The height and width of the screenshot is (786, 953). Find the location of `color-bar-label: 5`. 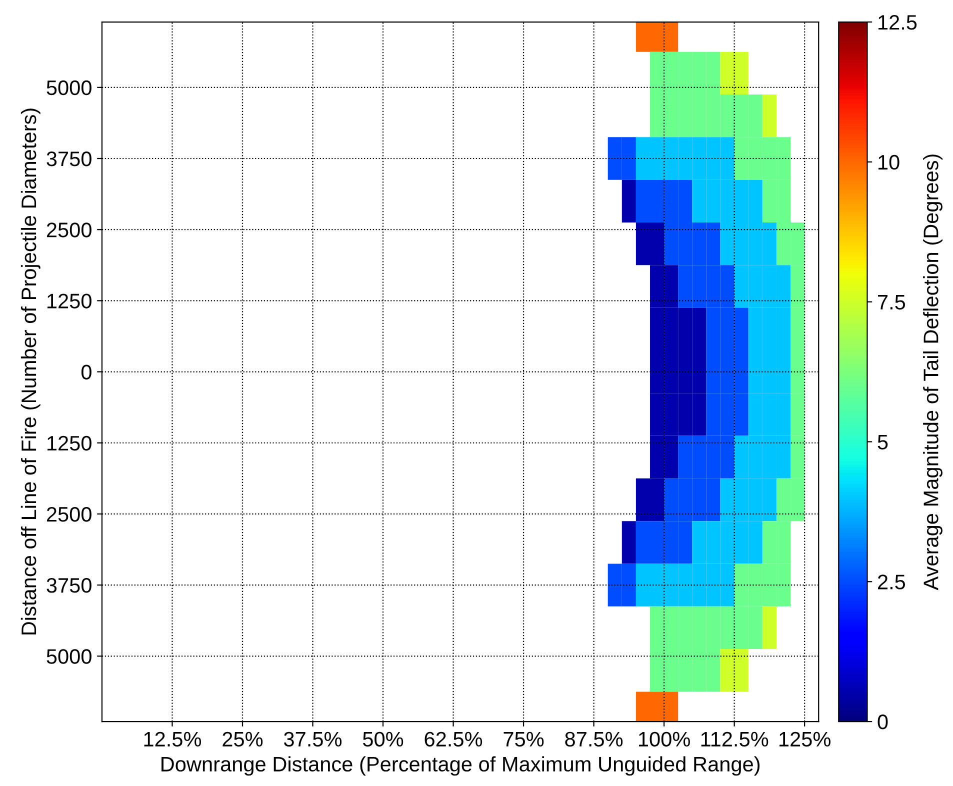

color-bar-label: 5 is located at coordinates (883, 442).